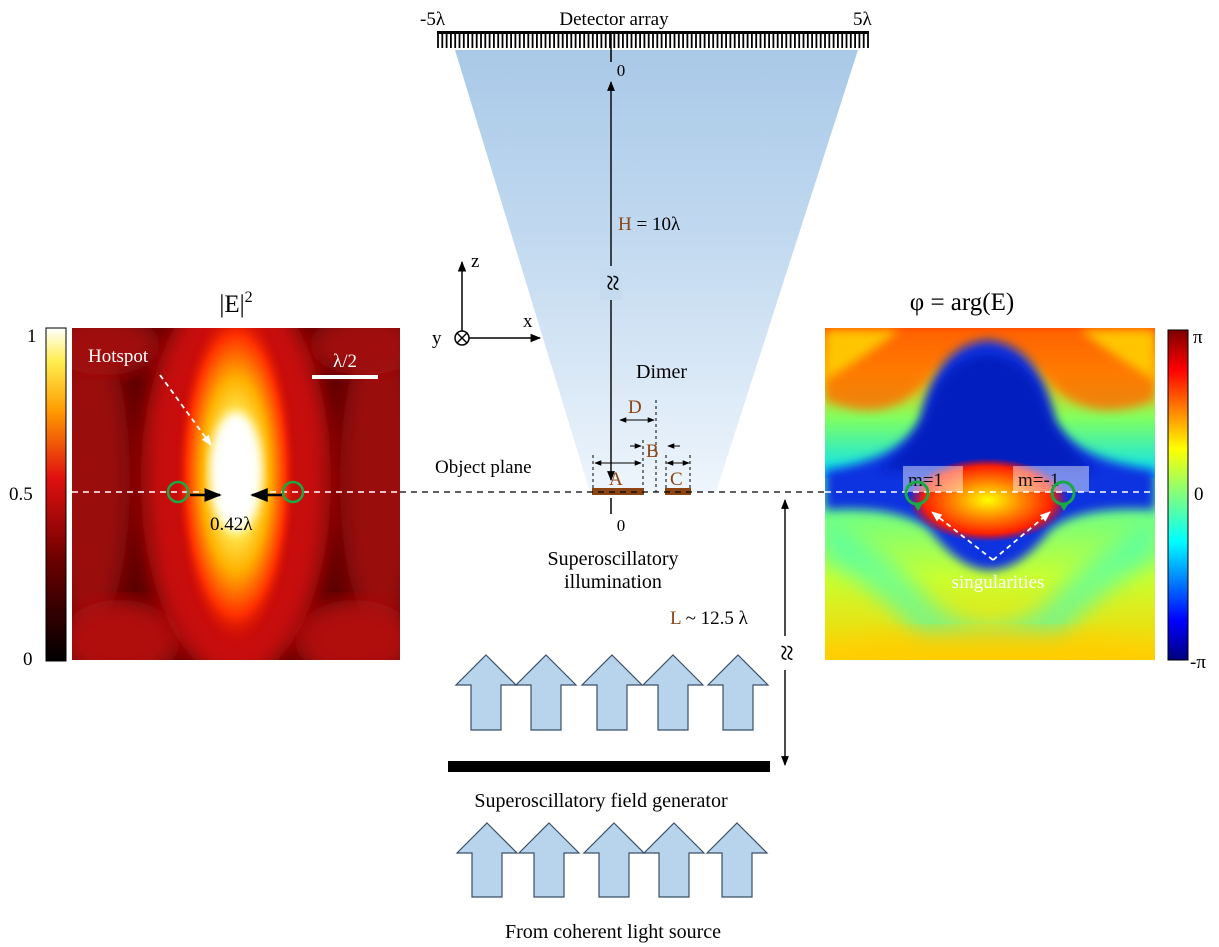 Image resolution: width=1219 pixels, height=947 pixels. I want to click on axis-z-label: z, so click(475, 261).